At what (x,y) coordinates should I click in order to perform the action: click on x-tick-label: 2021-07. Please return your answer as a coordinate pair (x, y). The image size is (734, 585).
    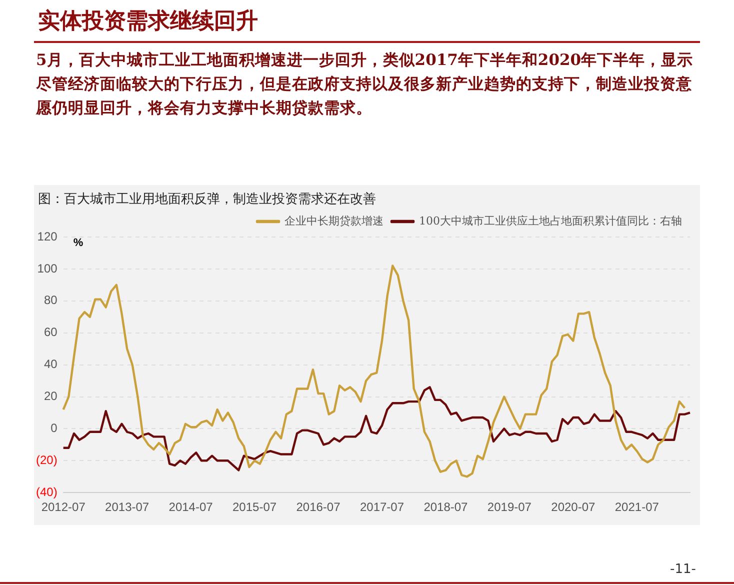
    Looking at the image, I should click on (637, 507).